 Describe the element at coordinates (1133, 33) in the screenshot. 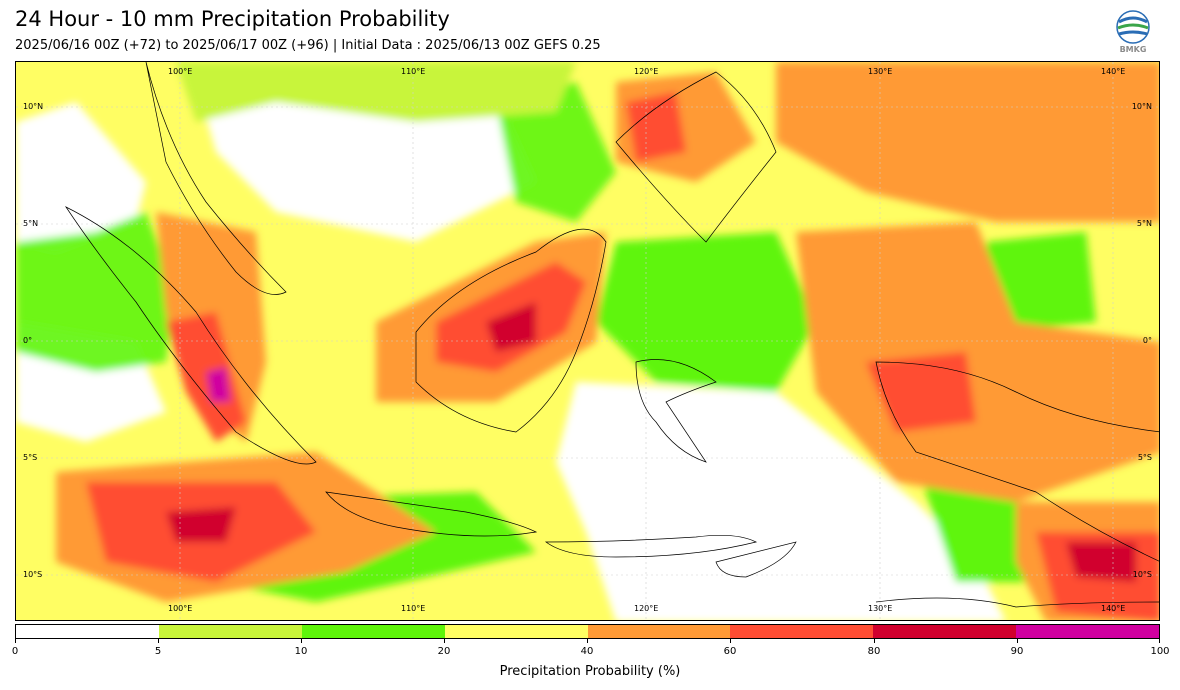

I see `bmkg-logo-icon: BMKG` at that location.